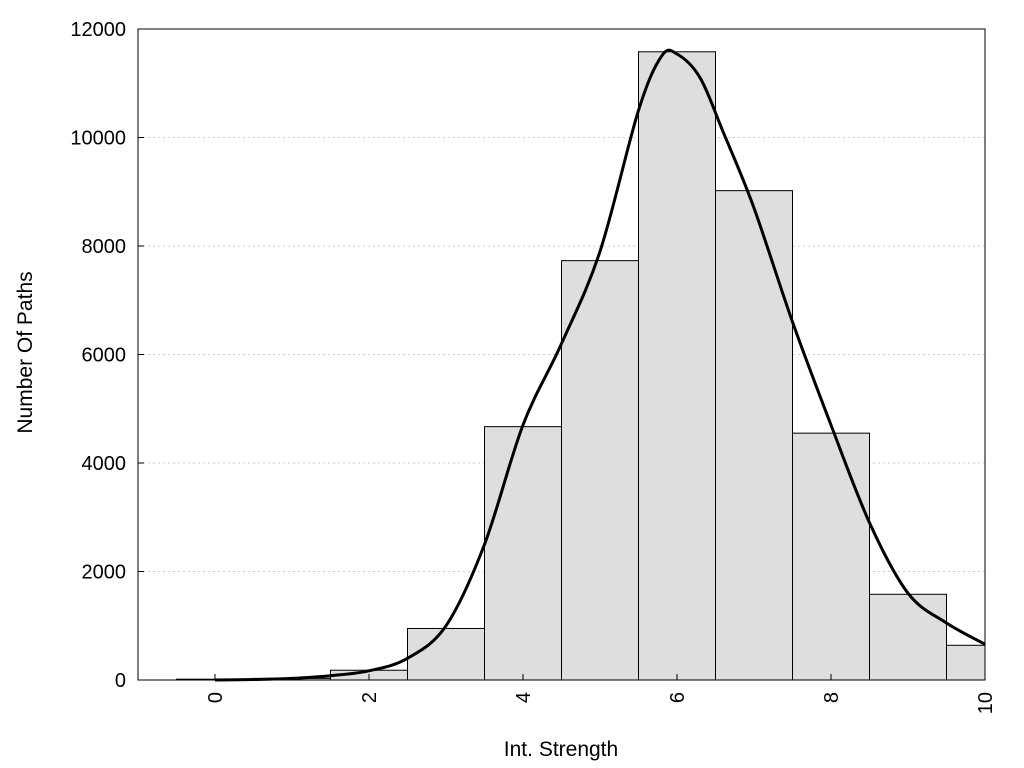 Image resolution: width=1024 pixels, height=768 pixels. Describe the element at coordinates (678, 697) in the screenshot. I see `x-tick-label: 6` at that location.